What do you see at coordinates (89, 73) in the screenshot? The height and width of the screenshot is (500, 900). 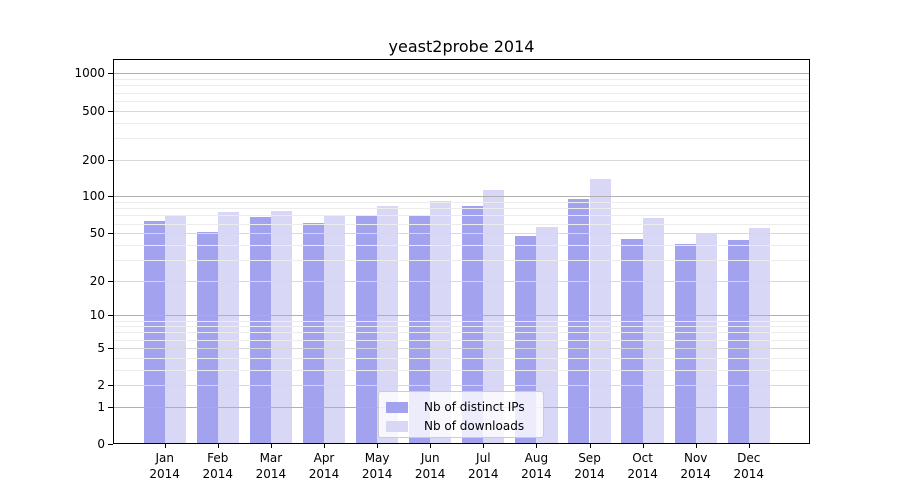 I see `y-tick-label: 1000` at bounding box center [89, 73].